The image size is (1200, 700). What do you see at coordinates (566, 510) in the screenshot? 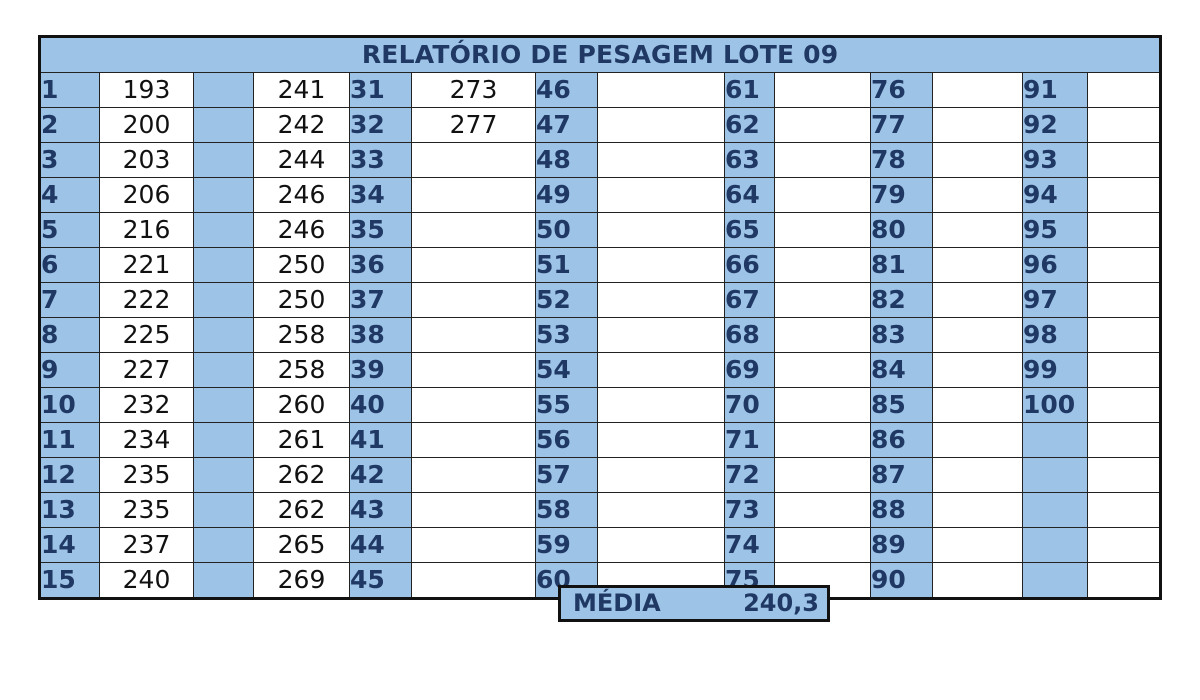
I see `row-number-cell: 58` at bounding box center [566, 510].